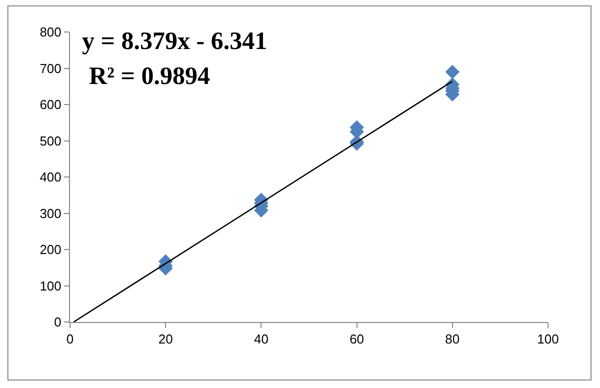 This screenshot has width=600, height=388. What do you see at coordinates (150, 76) in the screenshot?
I see `annotation: R² = 0.9894` at bounding box center [150, 76].